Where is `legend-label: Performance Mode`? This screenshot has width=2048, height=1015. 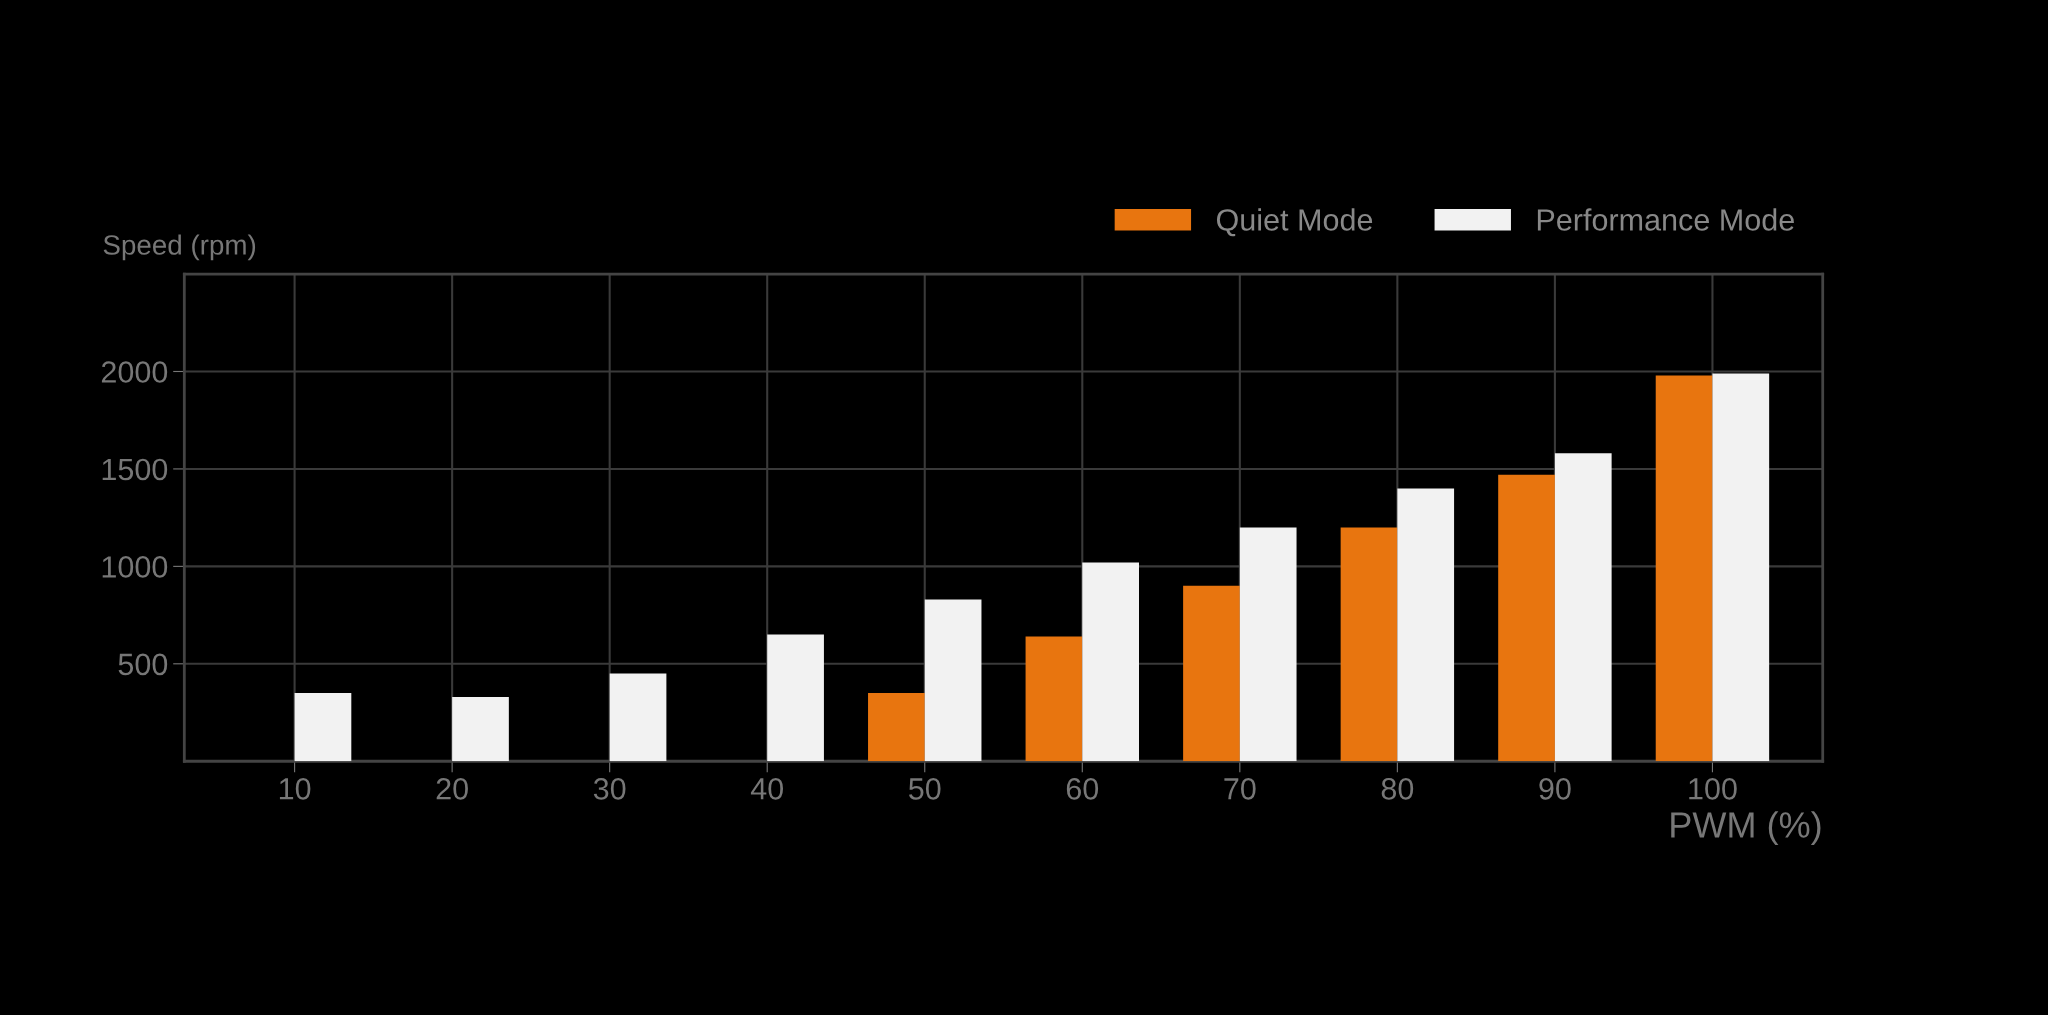
legend-label: Performance Mode is located at coordinates (1665, 219).